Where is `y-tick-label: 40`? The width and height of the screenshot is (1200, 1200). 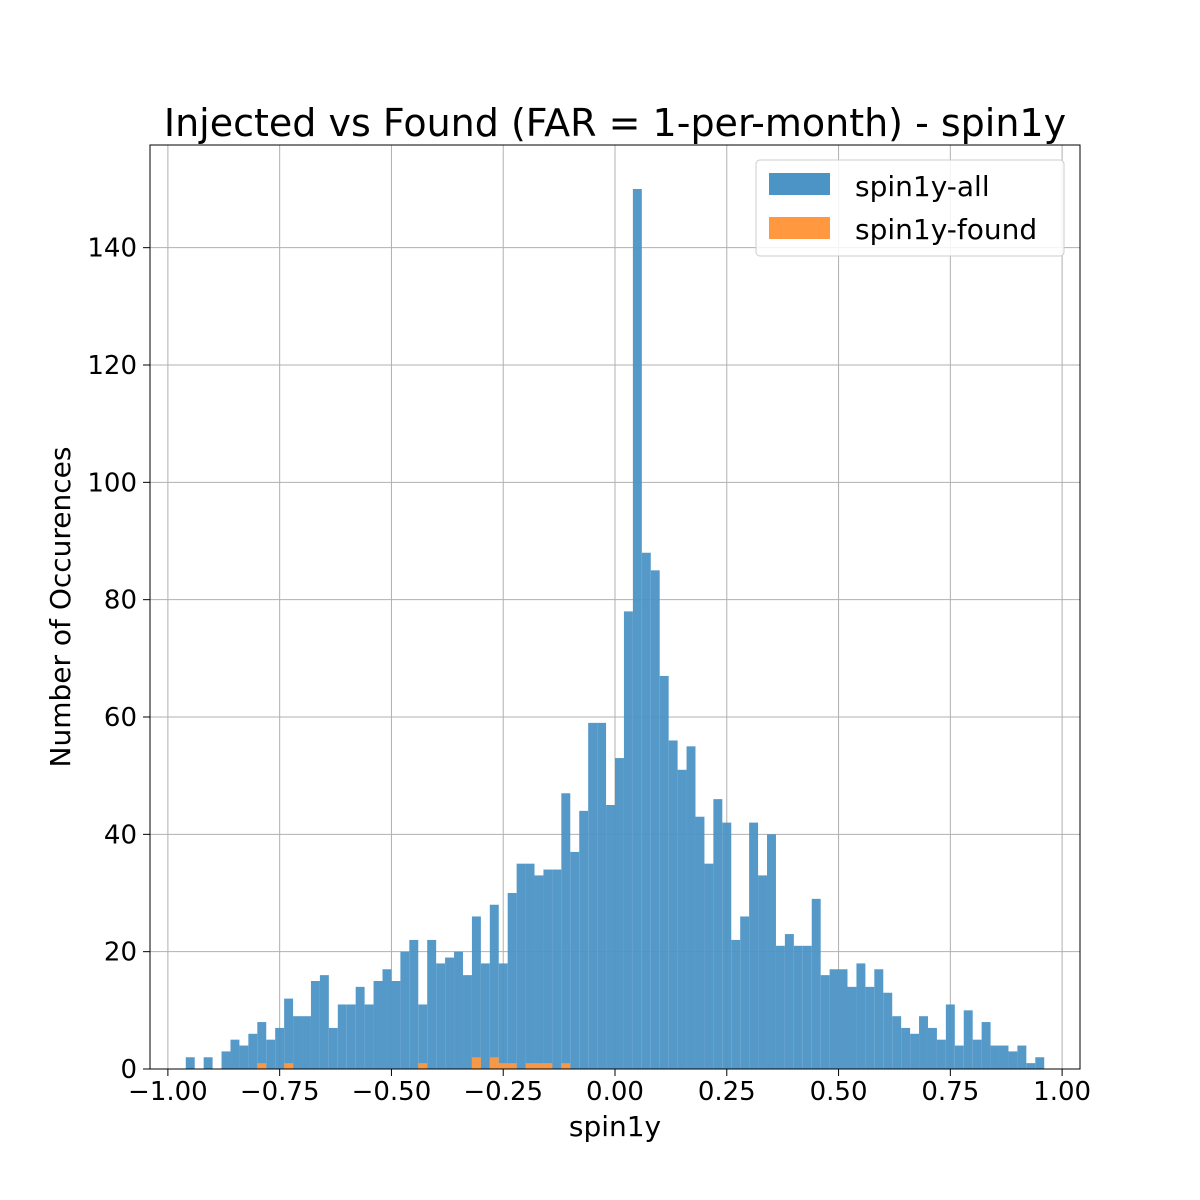
y-tick-label: 40 is located at coordinates (120, 835).